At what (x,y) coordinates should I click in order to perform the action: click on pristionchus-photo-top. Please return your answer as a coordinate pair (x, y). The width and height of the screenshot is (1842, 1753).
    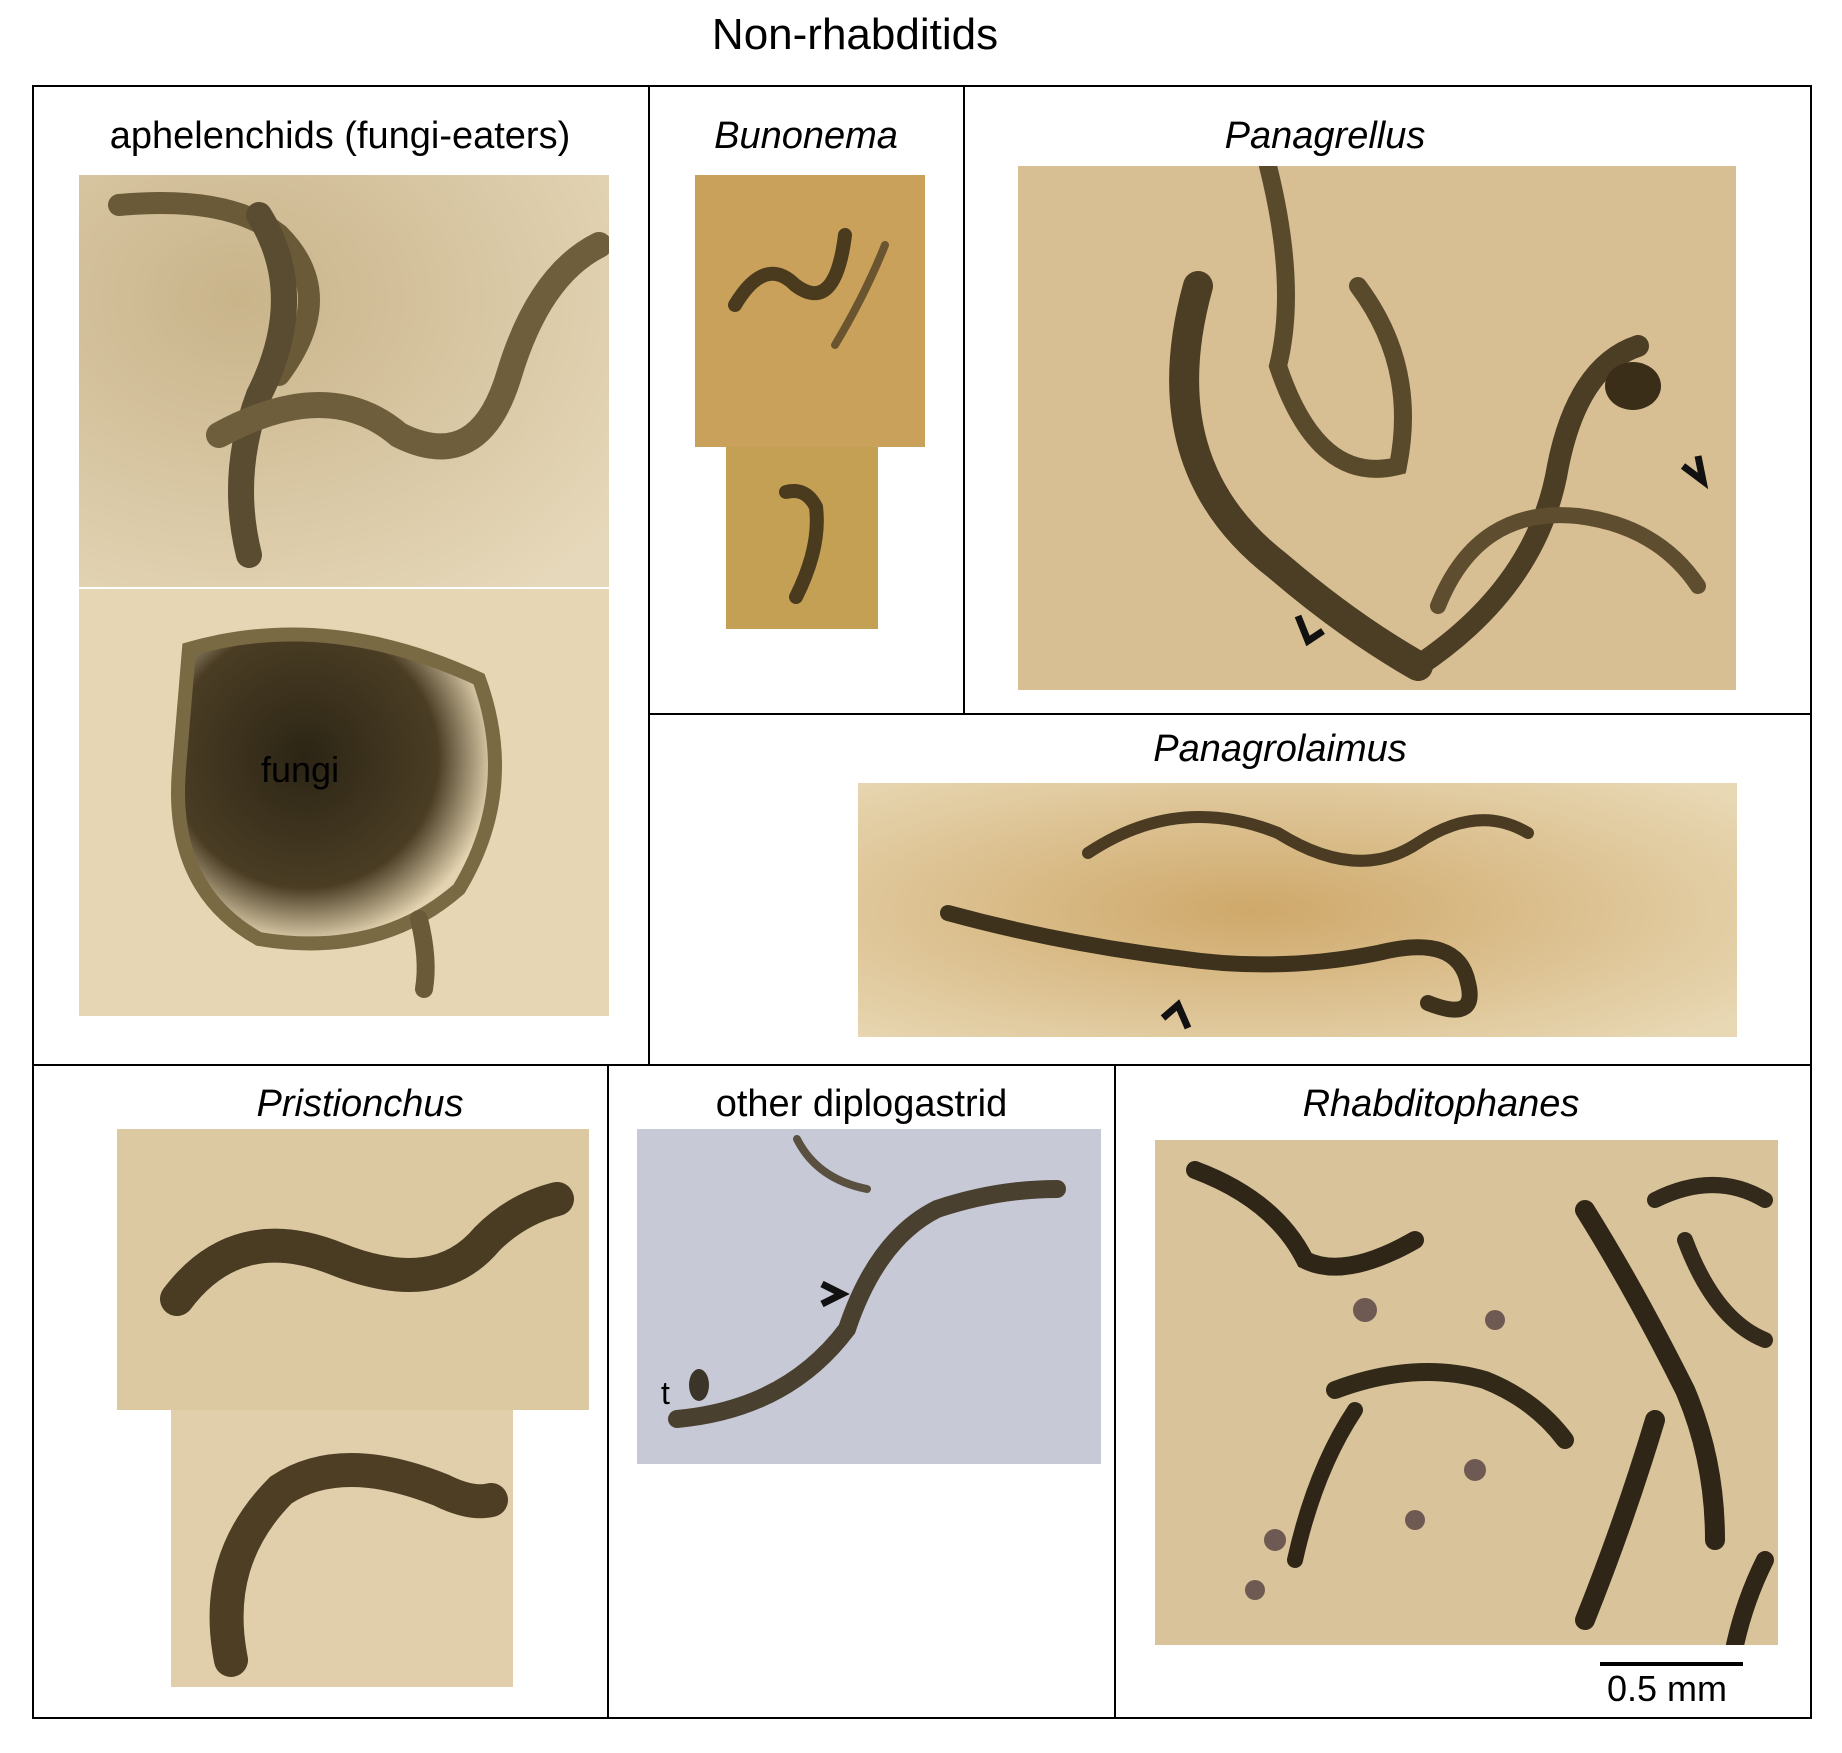
    Looking at the image, I should click on (353, 1269).